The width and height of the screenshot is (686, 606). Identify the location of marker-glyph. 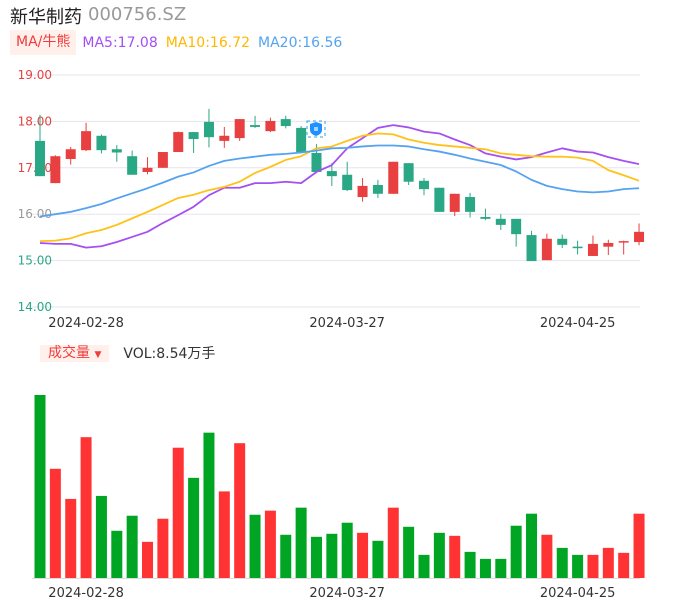
(316, 129).